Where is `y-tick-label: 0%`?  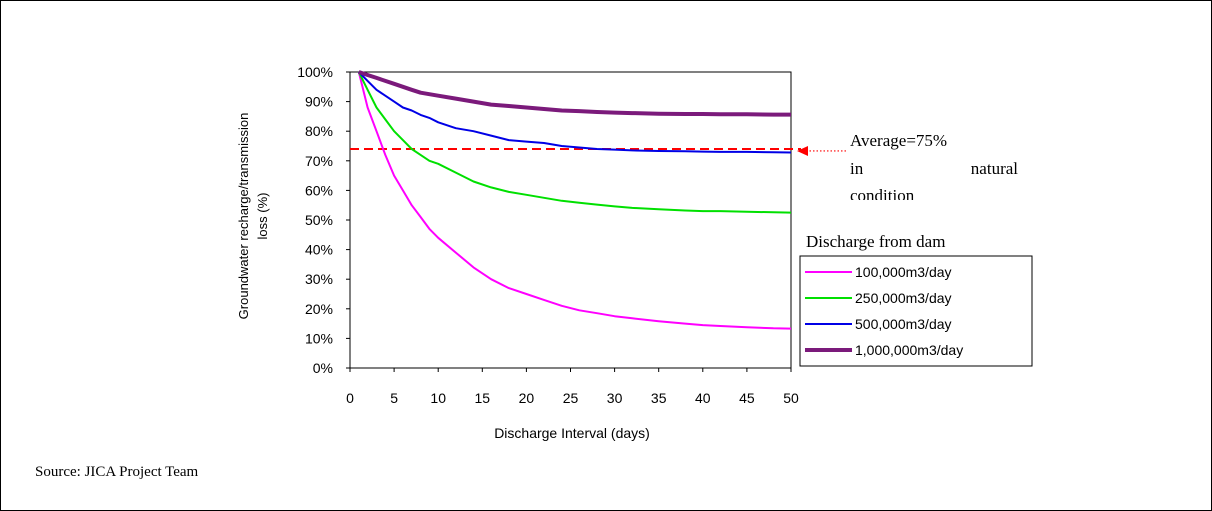 y-tick-label: 0% is located at coordinates (323, 368).